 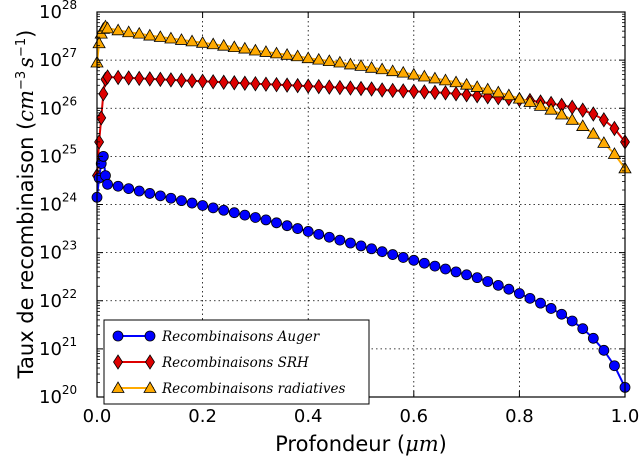 I want to click on y-tick-label: 1028, so click(x=58, y=11).